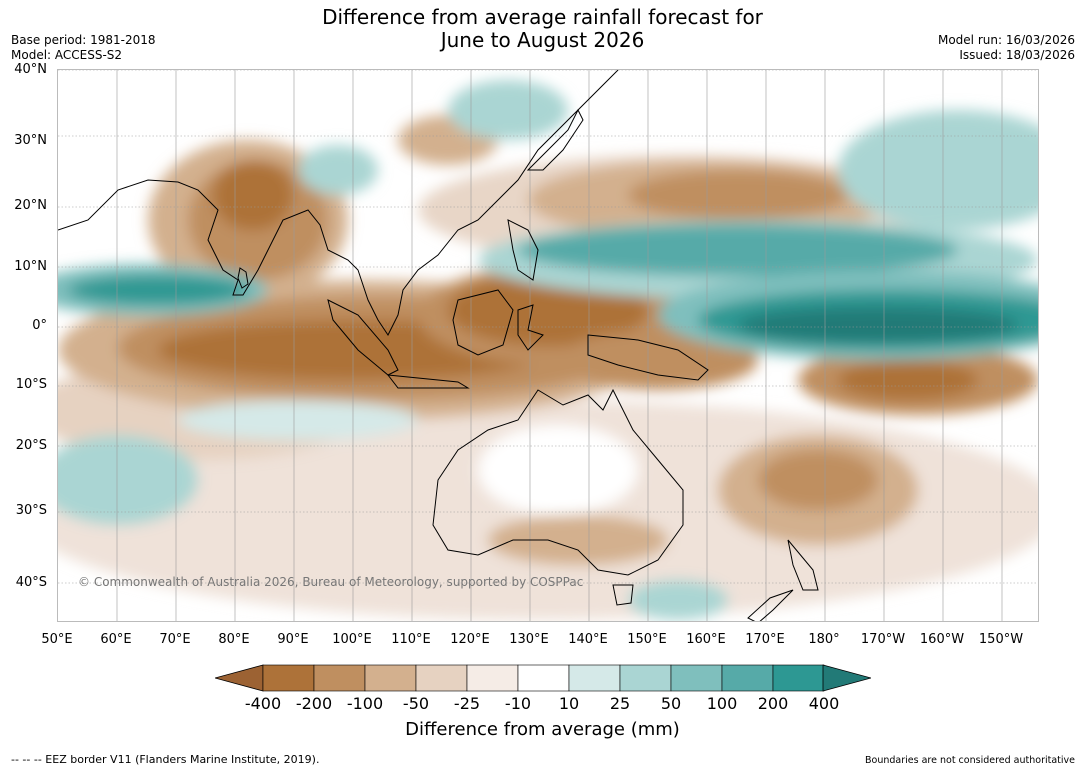 The width and height of the screenshot is (1085, 770). I want to click on lon-label-70e: 70°E, so click(175, 639).